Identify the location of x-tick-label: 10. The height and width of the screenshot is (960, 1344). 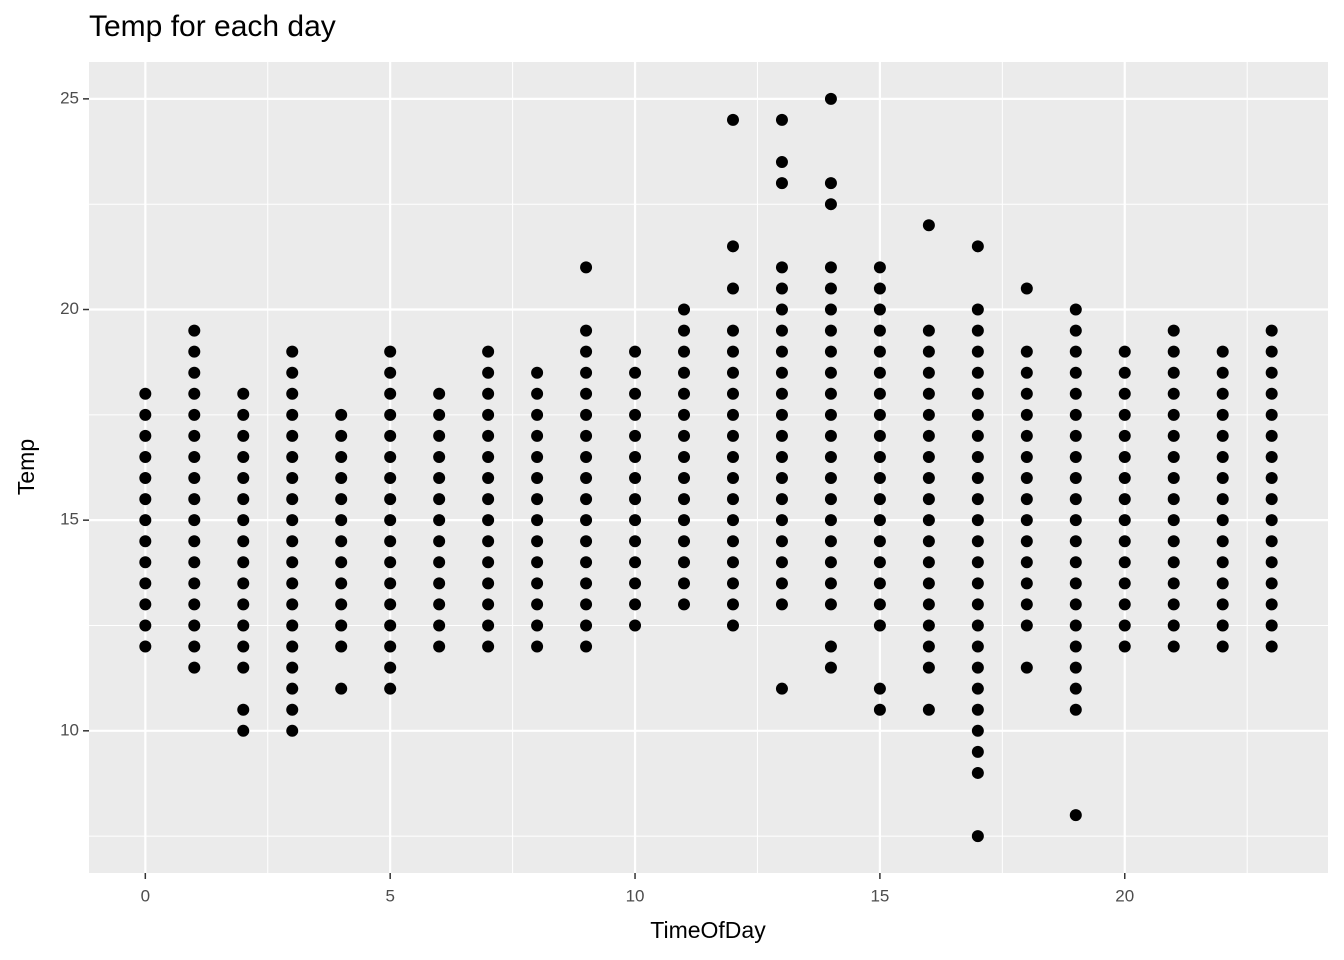
(635, 895).